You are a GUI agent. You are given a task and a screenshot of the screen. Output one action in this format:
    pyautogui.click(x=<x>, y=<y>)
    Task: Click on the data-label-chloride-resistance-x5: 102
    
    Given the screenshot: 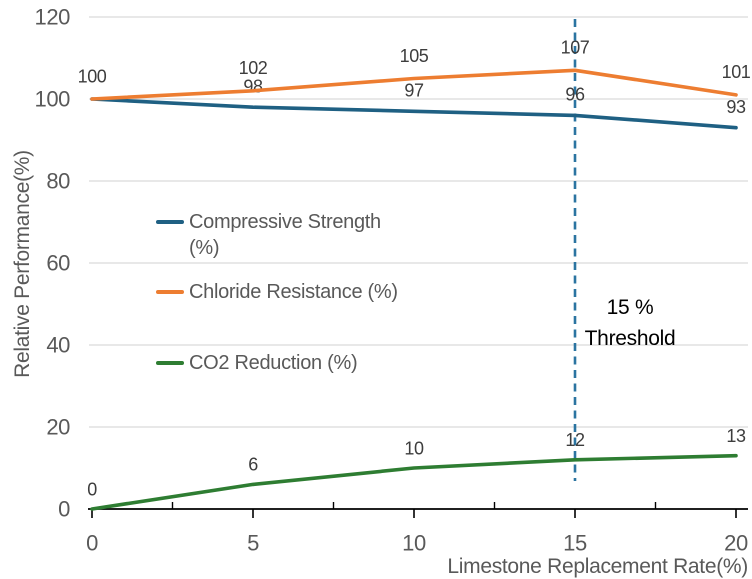 What is the action you would take?
    pyautogui.click(x=253, y=68)
    